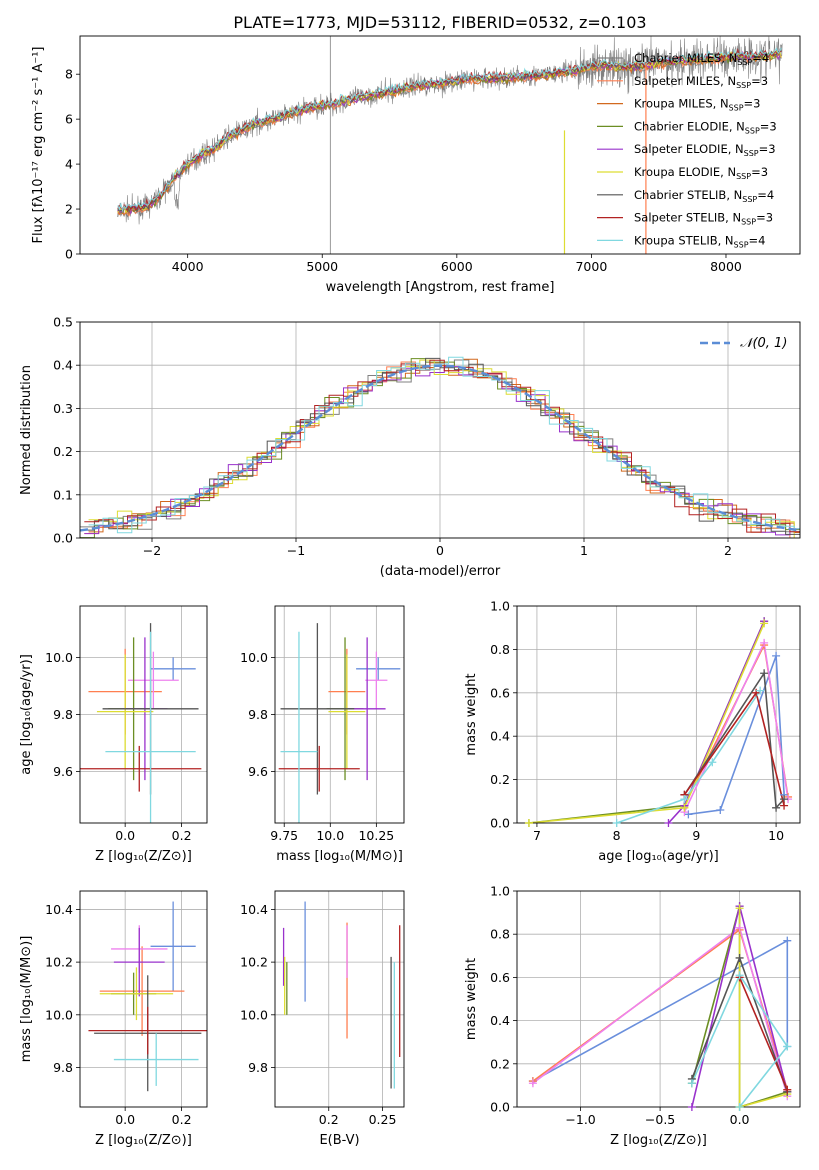 The width and height of the screenshot is (819, 1170). Describe the element at coordinates (500, 891) in the screenshot. I see `y-tick-label: 1.0` at that location.